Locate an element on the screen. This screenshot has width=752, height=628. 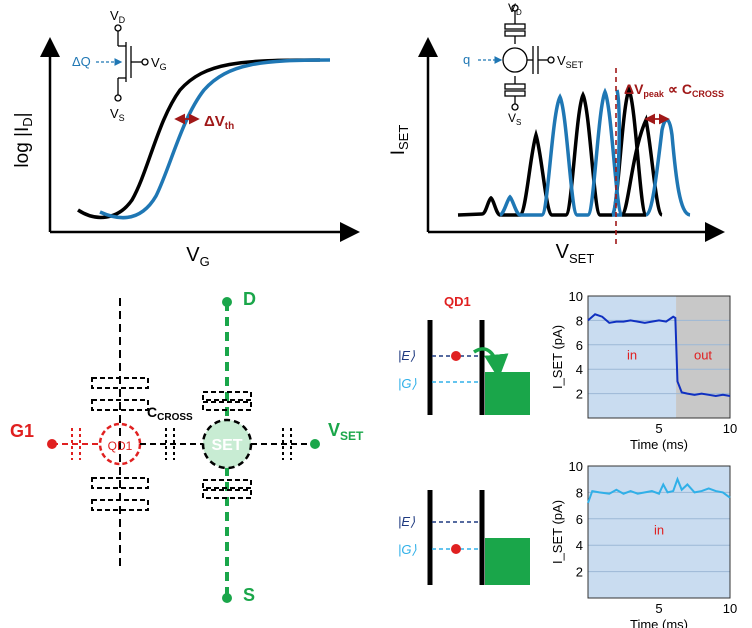
vset-cap is located at coordinates (287, 444).